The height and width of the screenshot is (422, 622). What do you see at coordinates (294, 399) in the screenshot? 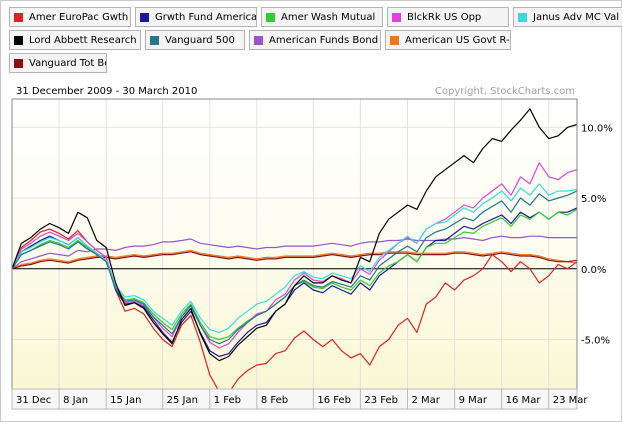
I see `x-axis-strip` at bounding box center [294, 399].